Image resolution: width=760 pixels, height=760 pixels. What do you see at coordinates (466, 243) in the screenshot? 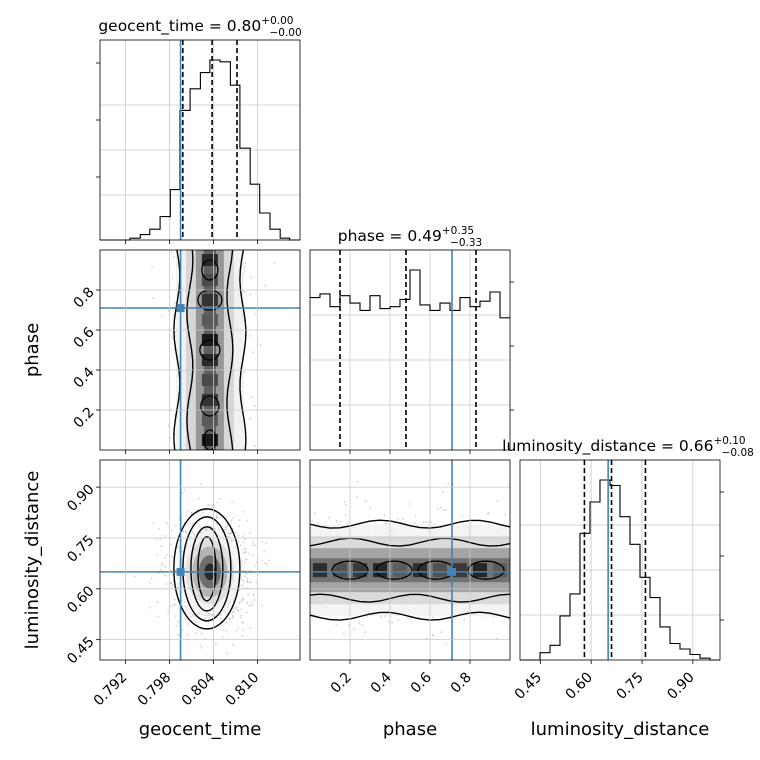
I see `title-sub: −0.33` at bounding box center [466, 243].